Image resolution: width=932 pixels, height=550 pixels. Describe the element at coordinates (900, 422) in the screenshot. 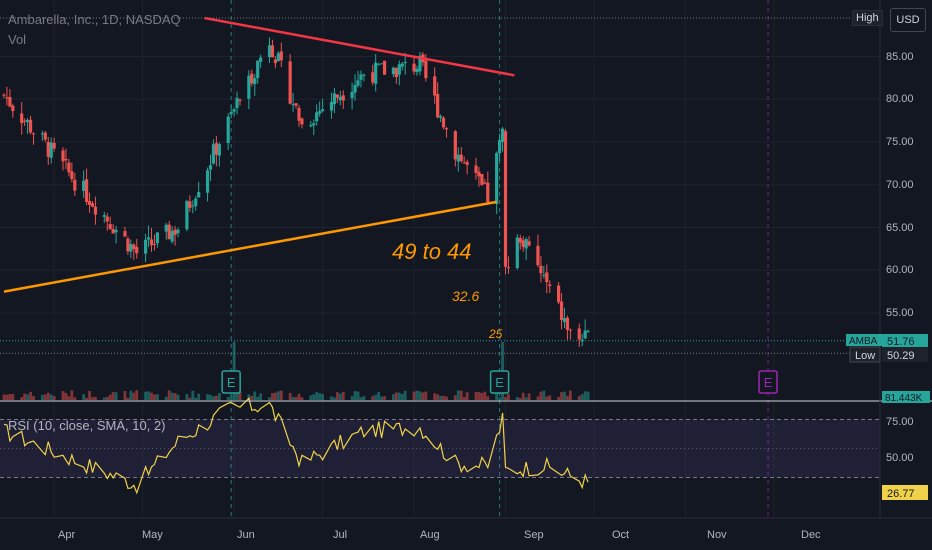

I see `rsi-tick-75: 75.00` at that location.